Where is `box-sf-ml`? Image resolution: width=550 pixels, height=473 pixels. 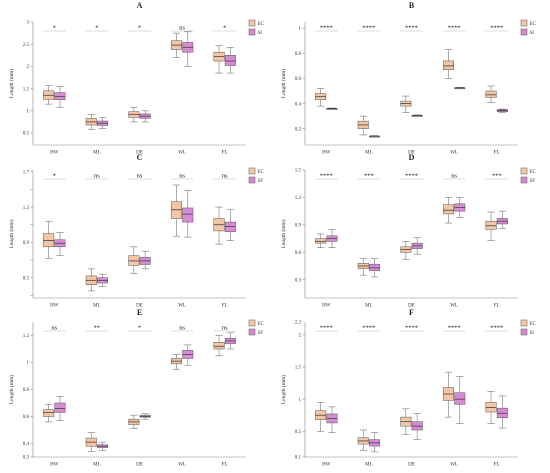
box-sf-ml is located at coordinates (375, 268).